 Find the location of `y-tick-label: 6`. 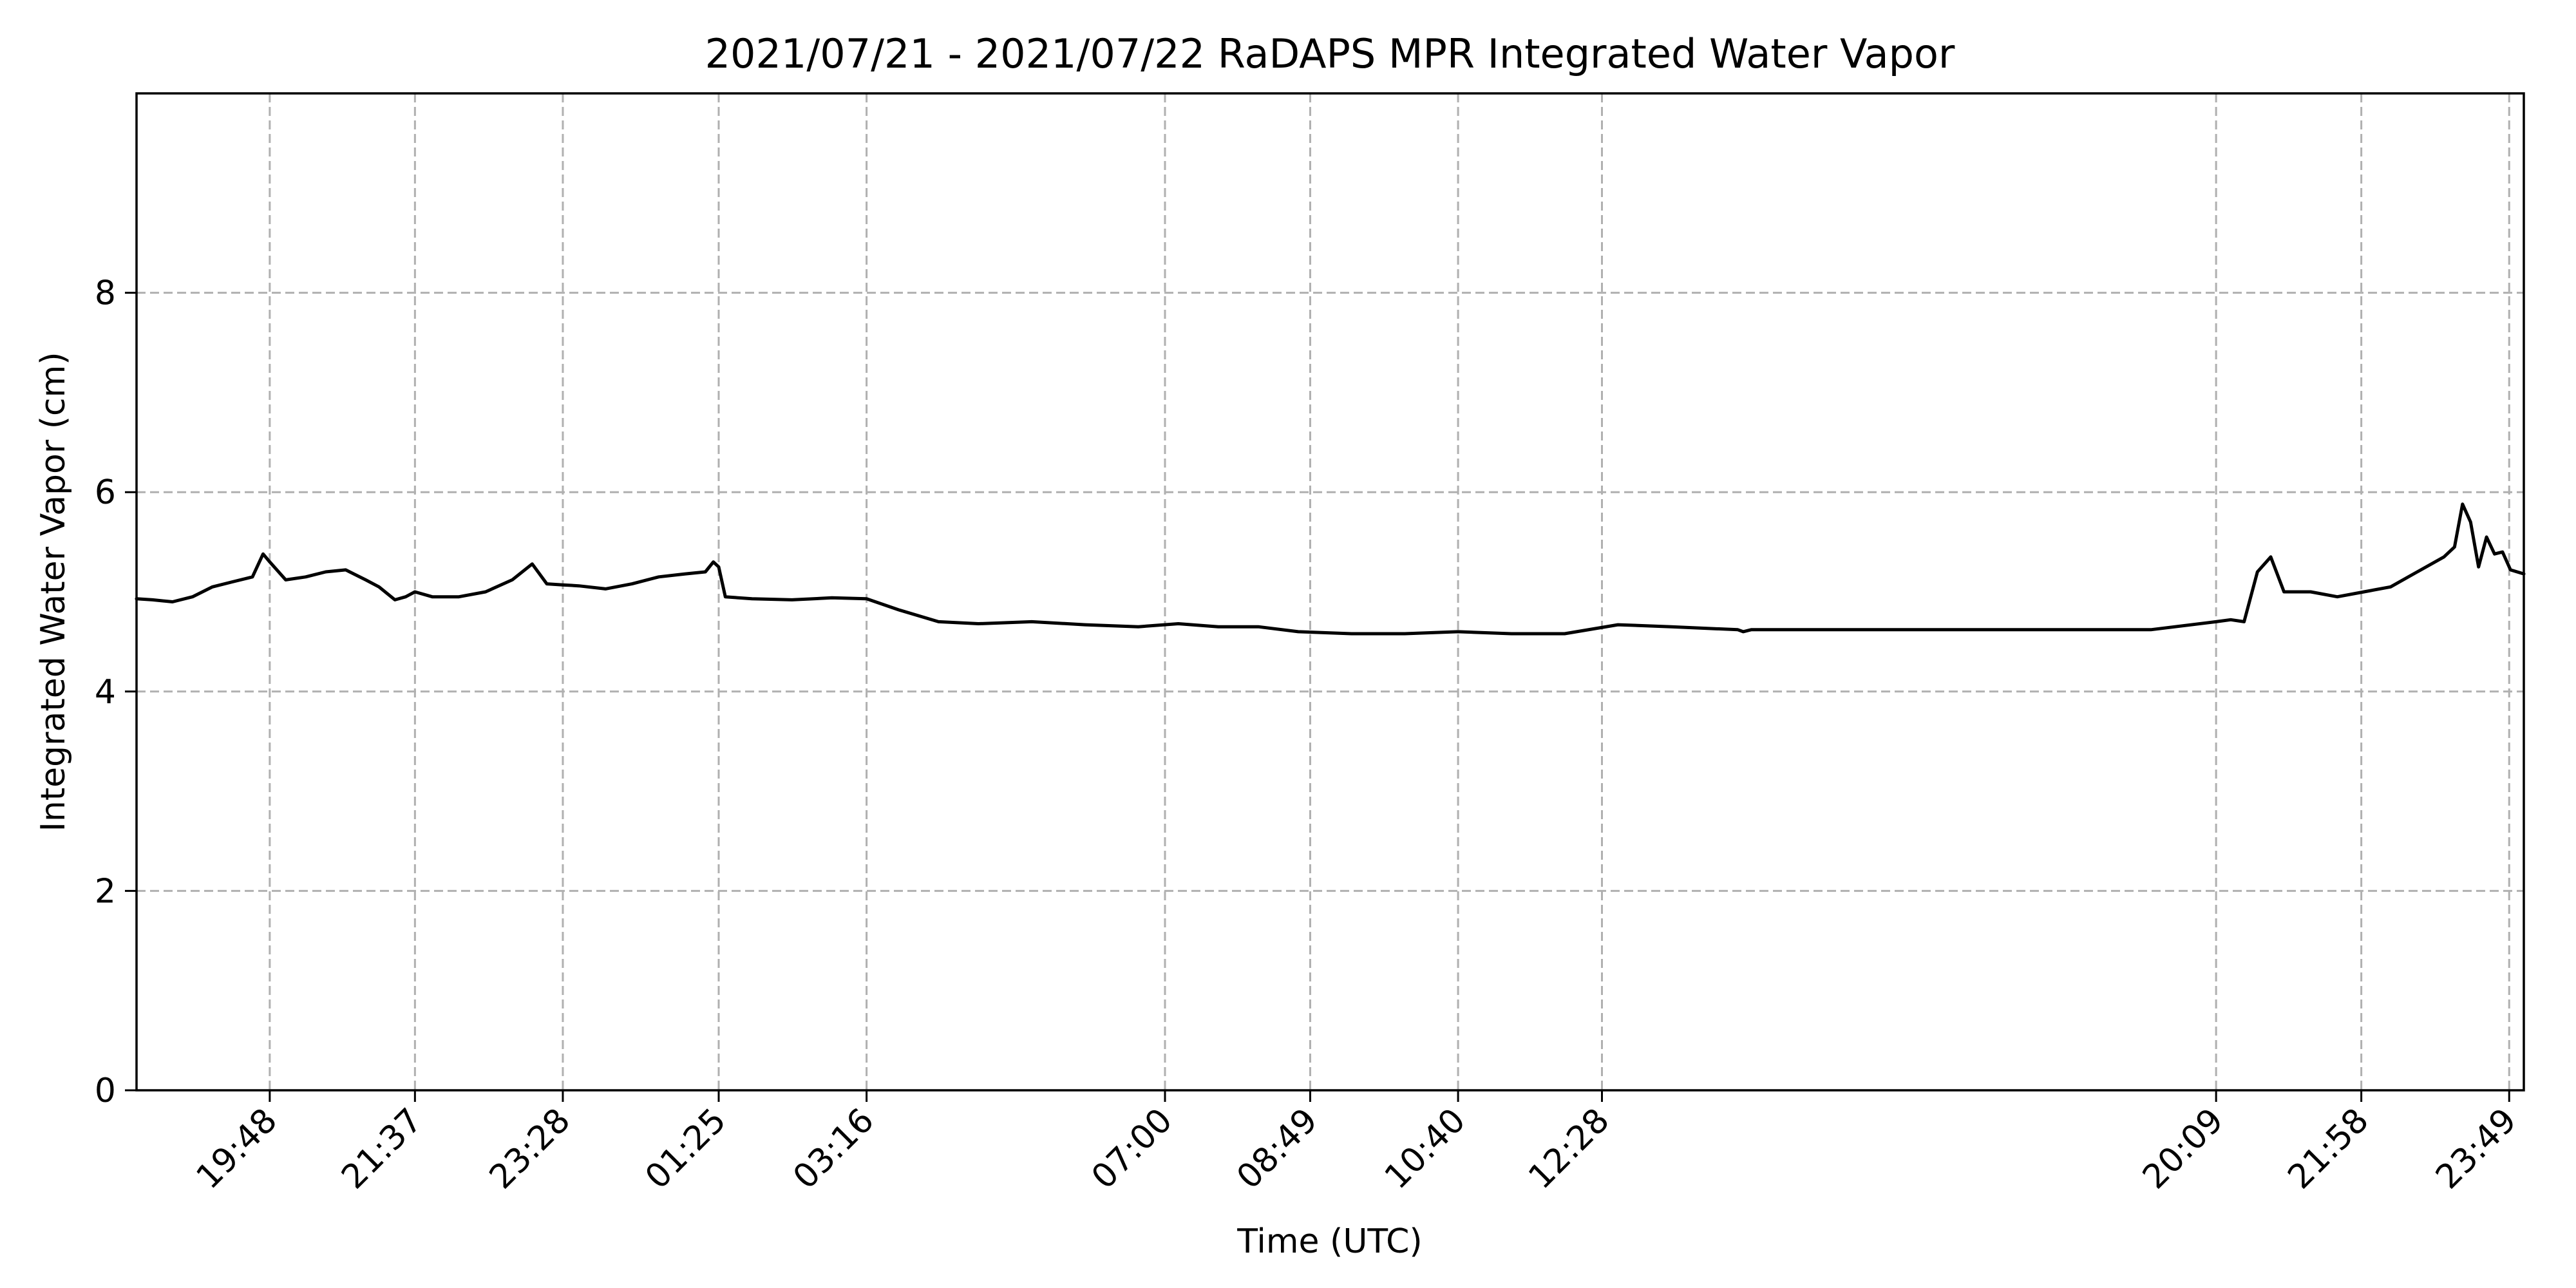

y-tick-label: 6 is located at coordinates (105, 493).